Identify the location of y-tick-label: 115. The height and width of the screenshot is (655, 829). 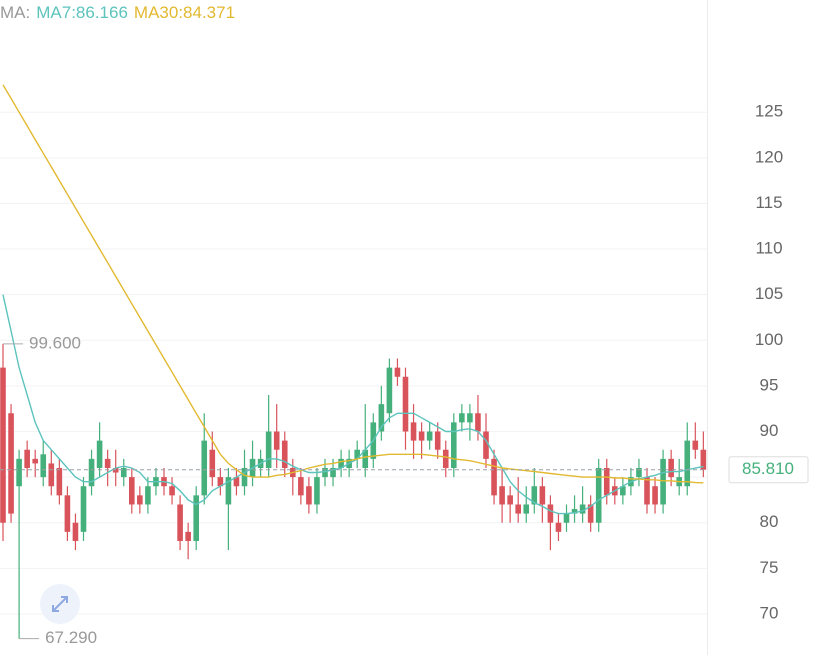
(768, 202).